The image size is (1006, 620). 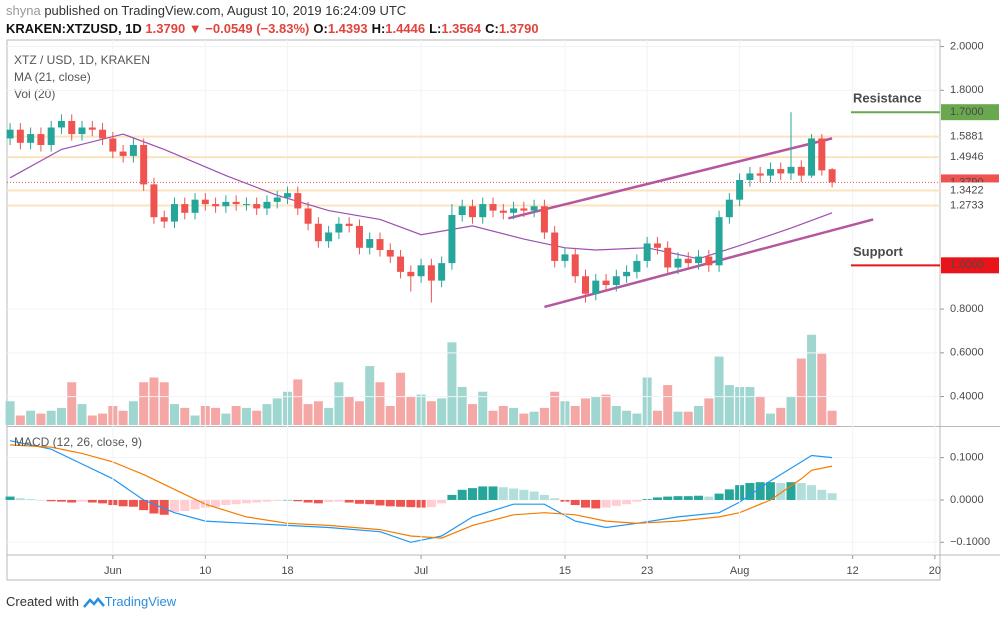 I want to click on y-tick-label: 0.8000, so click(x=967, y=309).